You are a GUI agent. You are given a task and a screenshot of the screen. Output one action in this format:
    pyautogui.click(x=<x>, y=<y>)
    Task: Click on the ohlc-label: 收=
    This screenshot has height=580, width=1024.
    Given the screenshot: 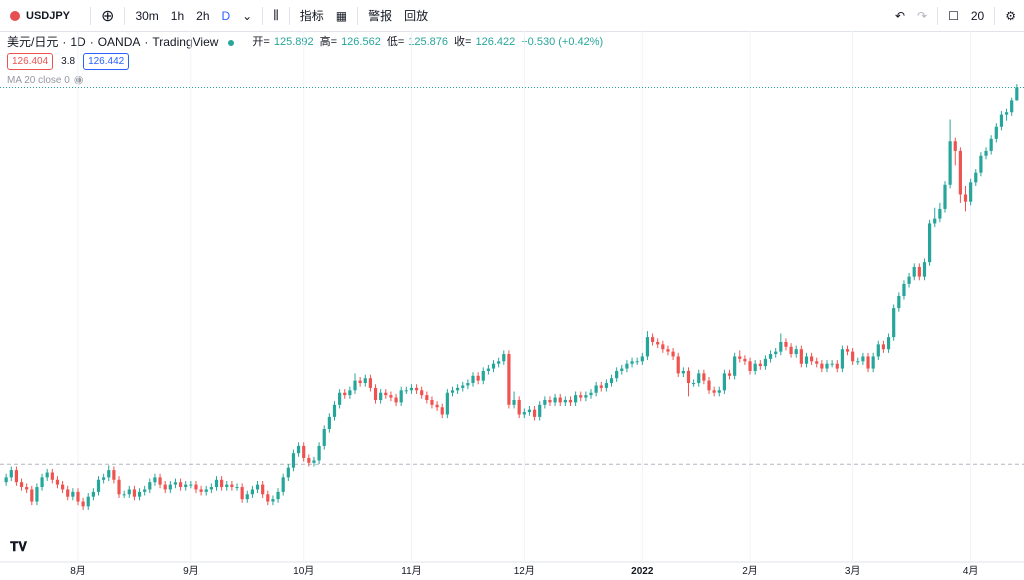 What is the action you would take?
    pyautogui.click(x=463, y=42)
    